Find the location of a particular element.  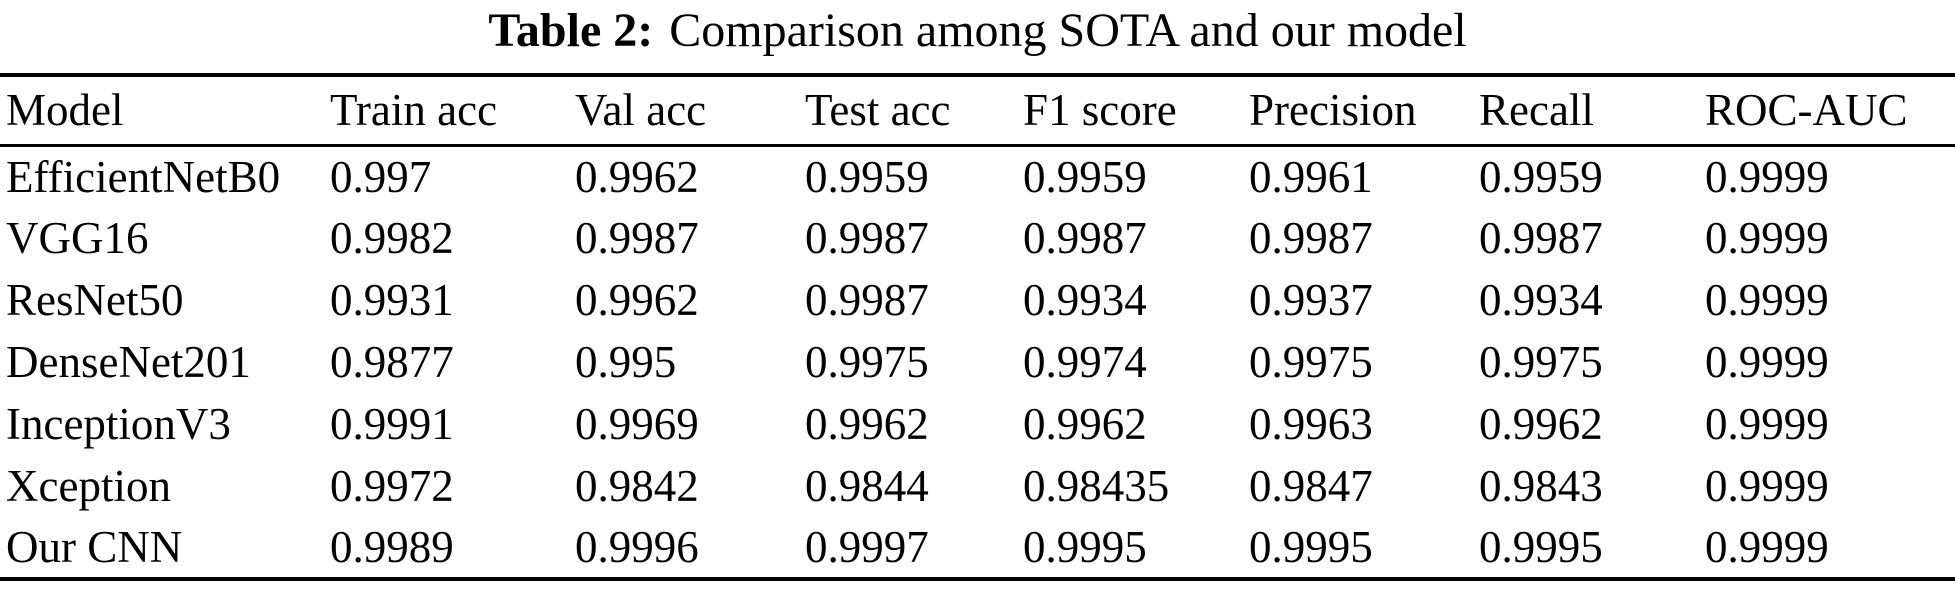

model-name-cell: EfficientNetB0 is located at coordinates (143, 176).